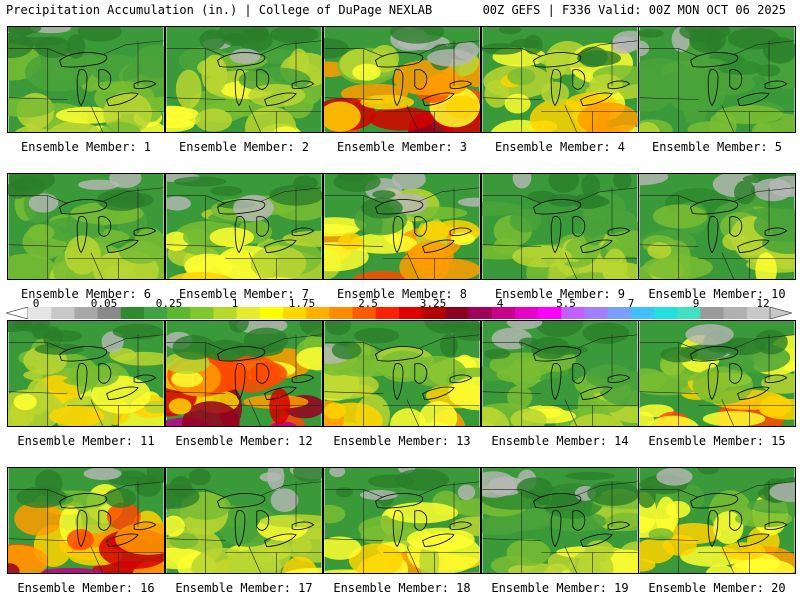  I want to click on ensemble-member-label: Ensemble Member: 17, so click(244, 588).